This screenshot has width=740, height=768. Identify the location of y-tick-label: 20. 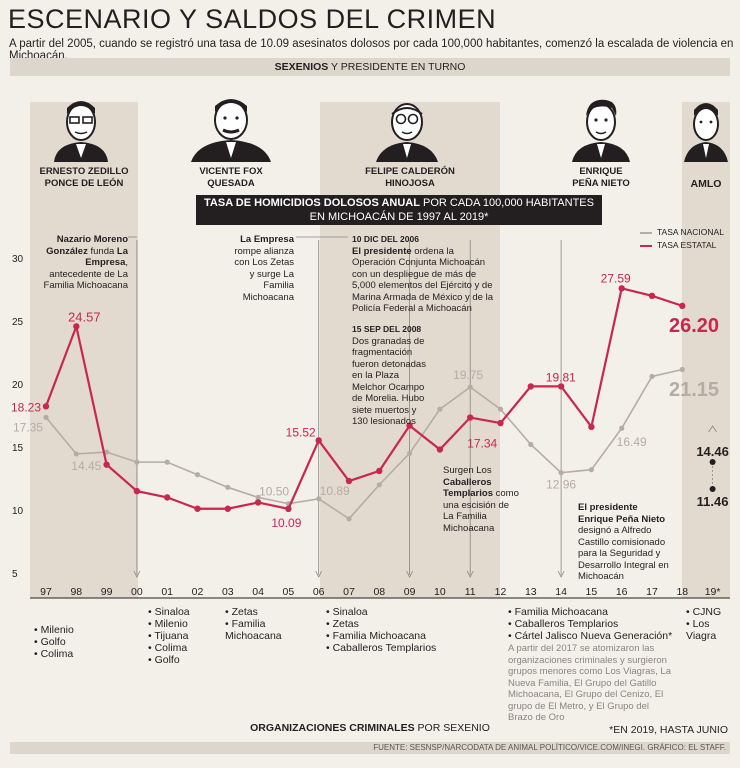
(18, 385).